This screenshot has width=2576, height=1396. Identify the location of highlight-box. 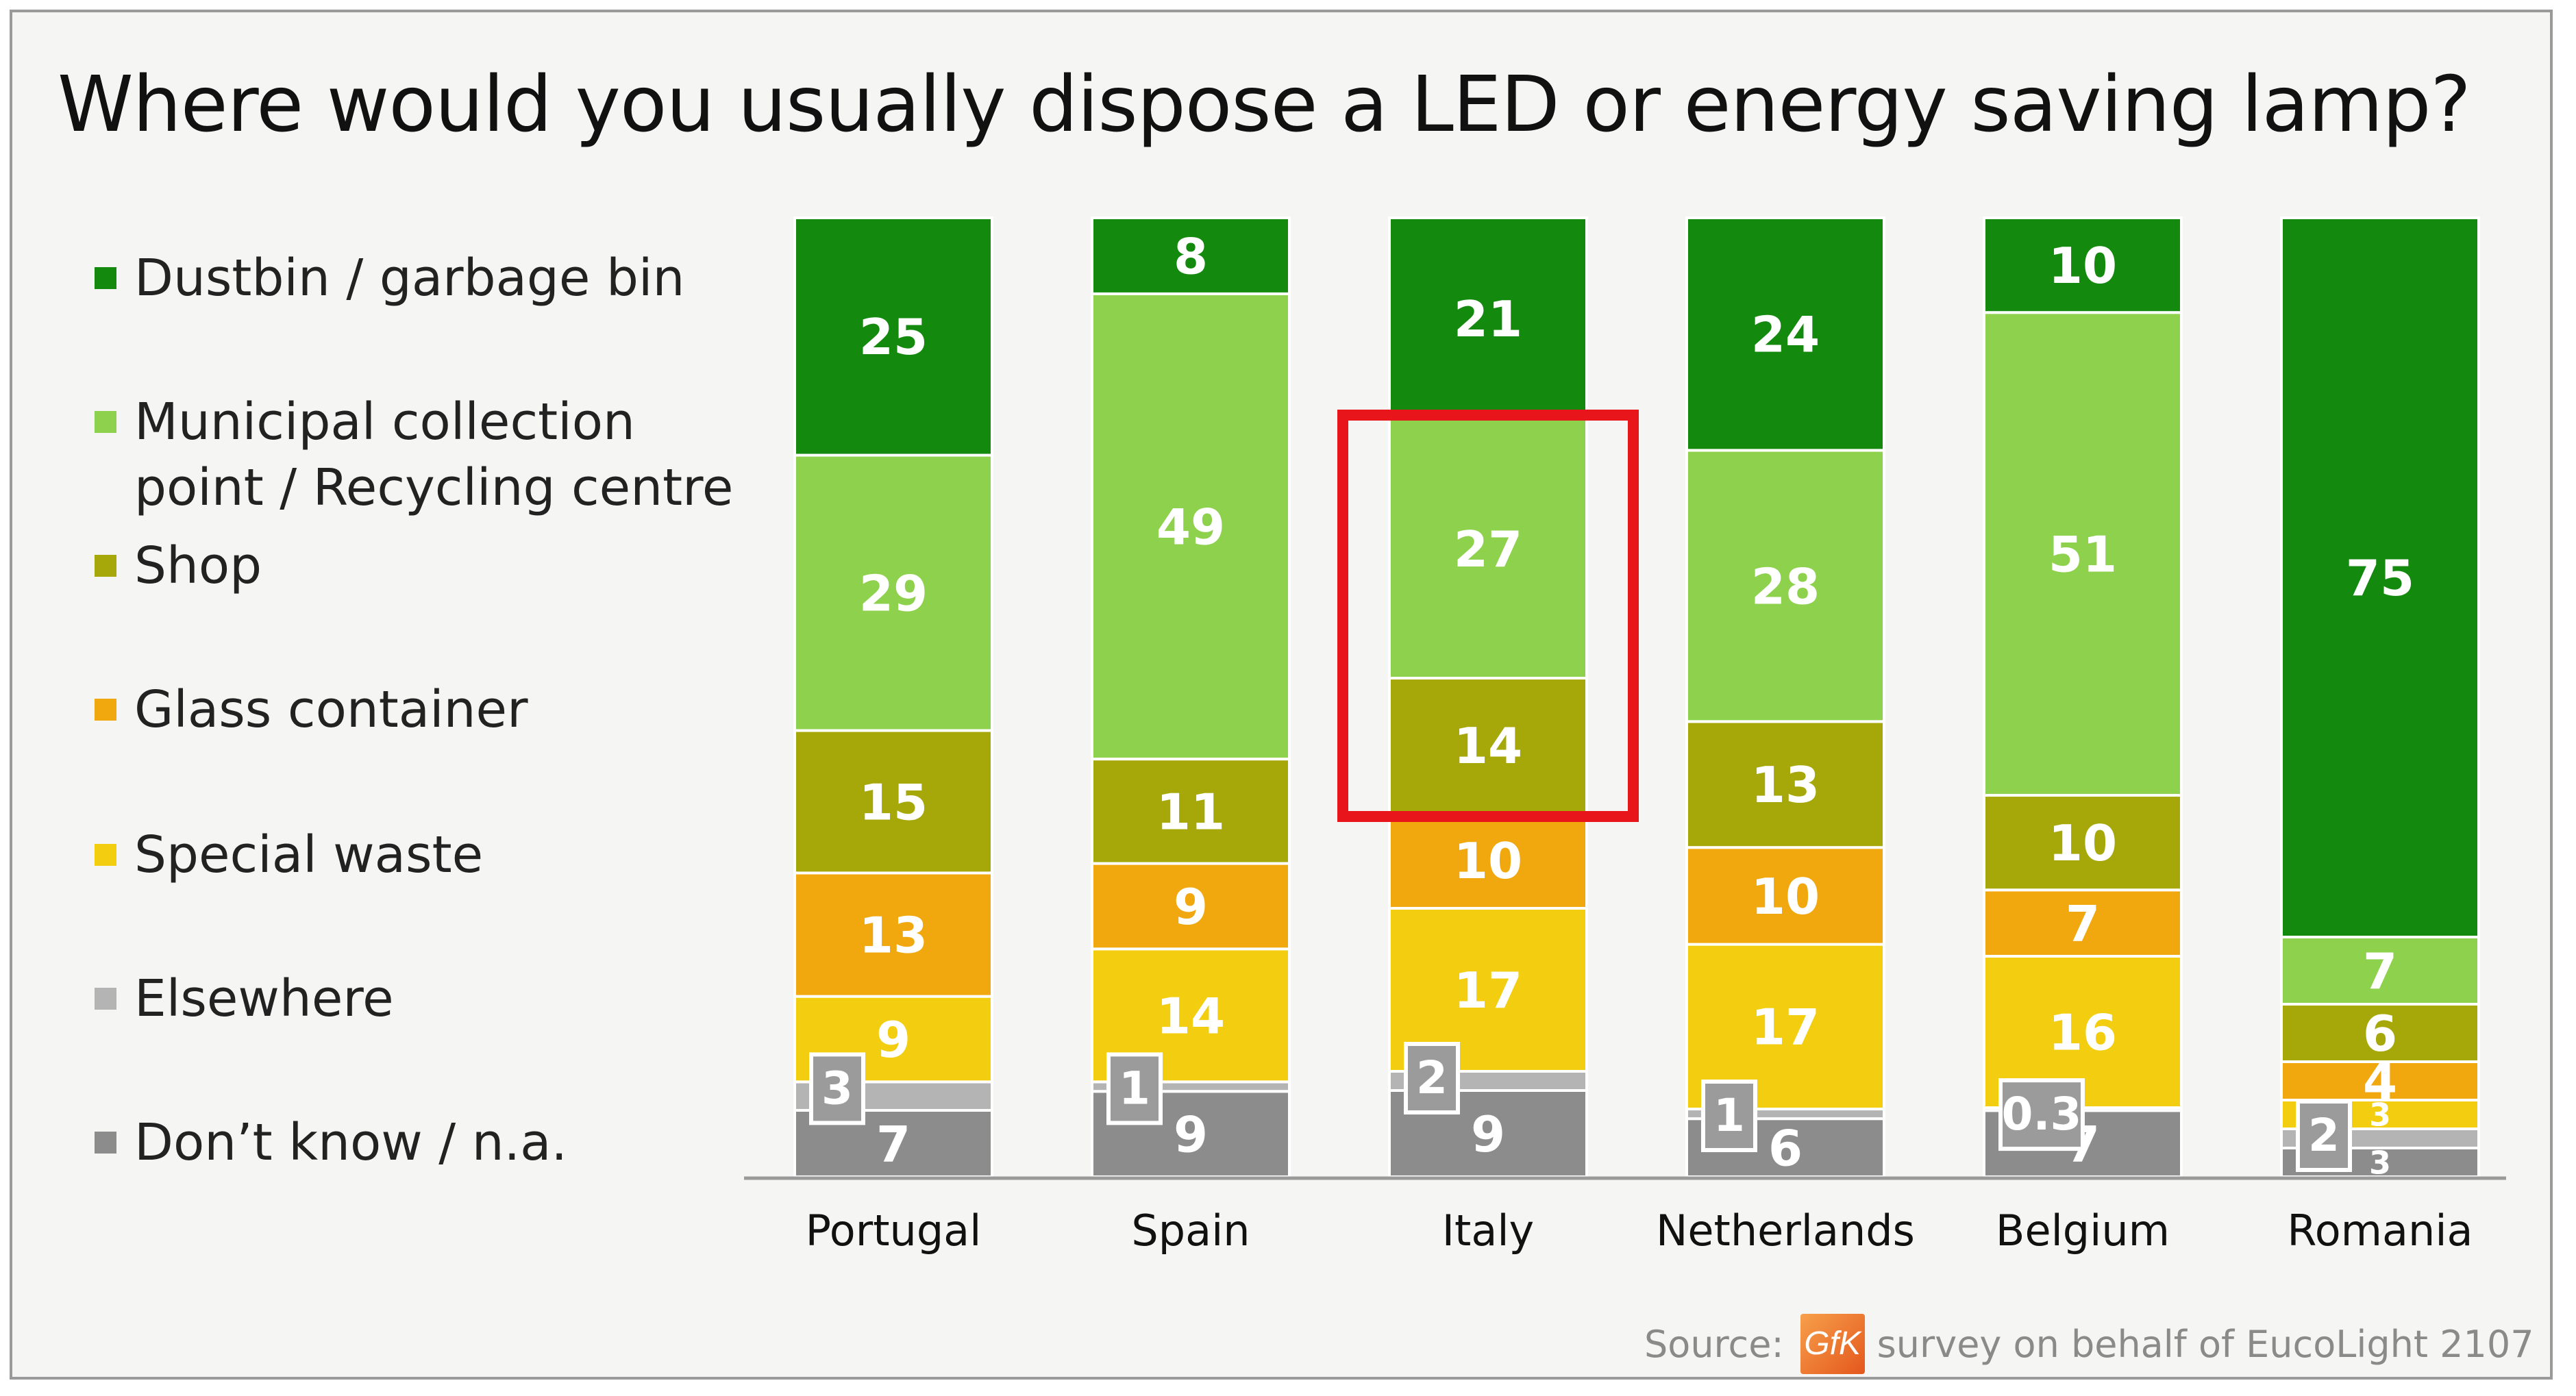
(1488, 616).